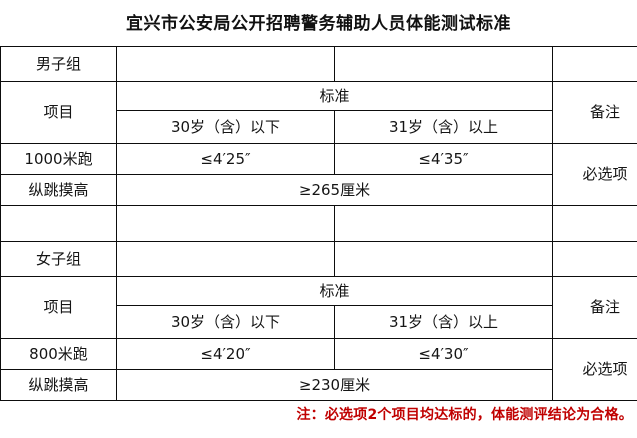  Describe the element at coordinates (225, 354) in the screenshot. I see `women-800m-young-value: ≤4′20″` at that location.